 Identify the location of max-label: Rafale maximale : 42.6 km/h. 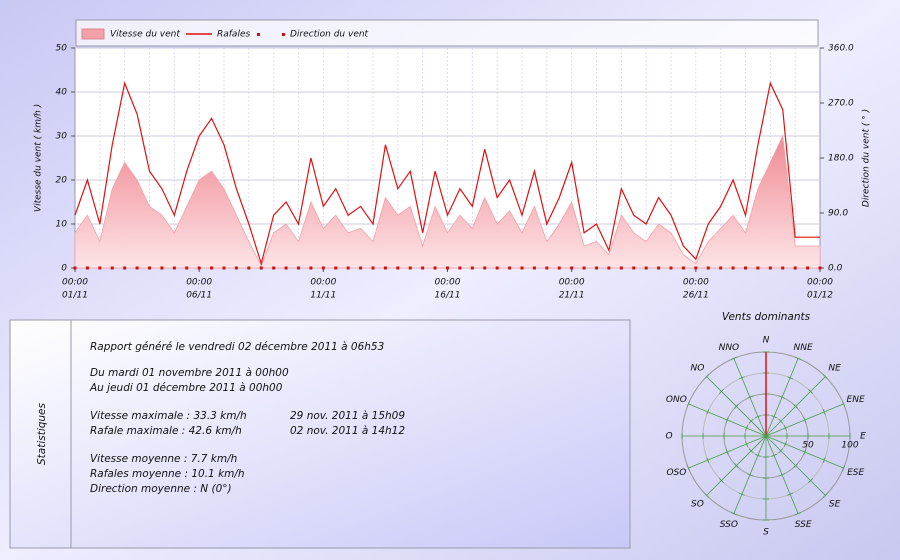
(166, 431).